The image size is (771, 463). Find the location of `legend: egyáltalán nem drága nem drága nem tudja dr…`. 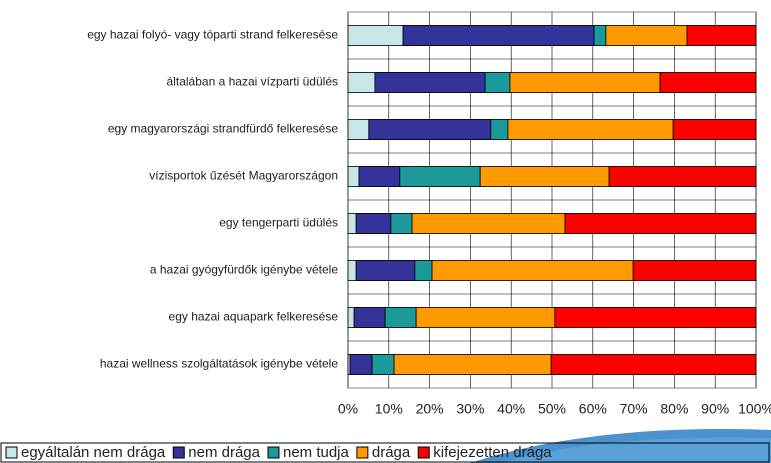

legend: egyáltalán nem drága nem drága nem tudja dr… is located at coordinates (278, 452).